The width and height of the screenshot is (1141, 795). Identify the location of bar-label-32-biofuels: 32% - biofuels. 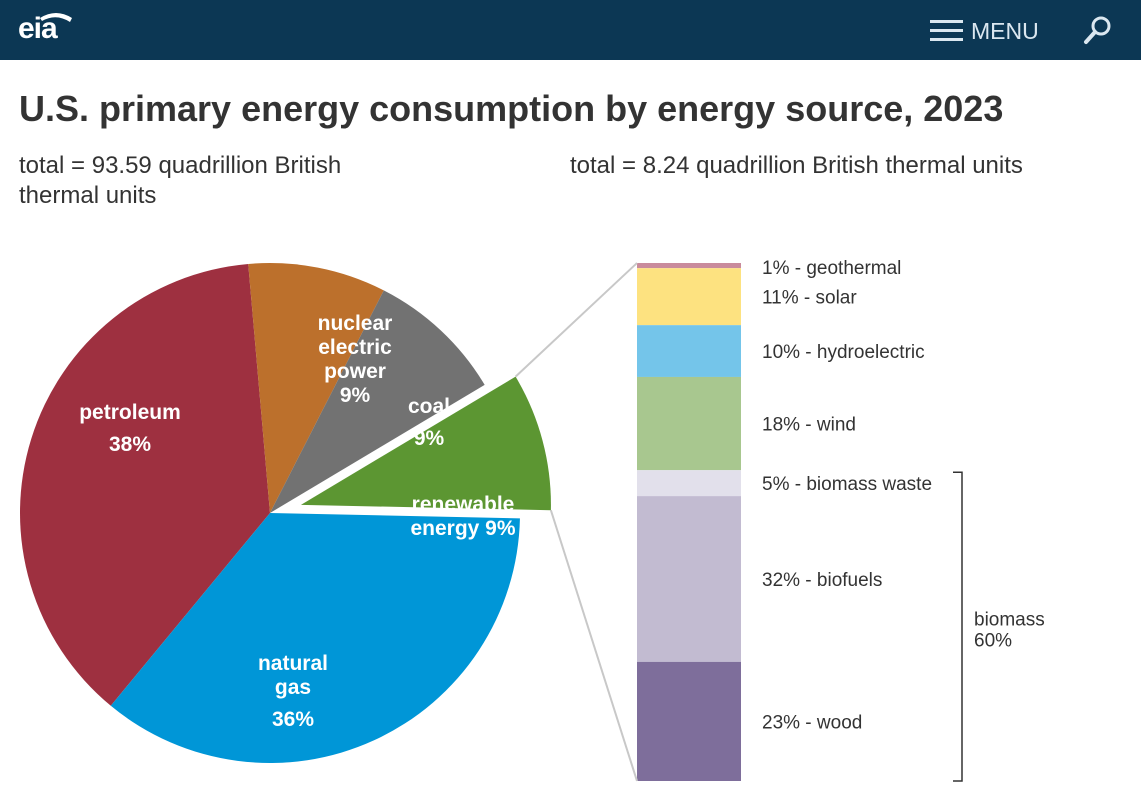
(822, 580).